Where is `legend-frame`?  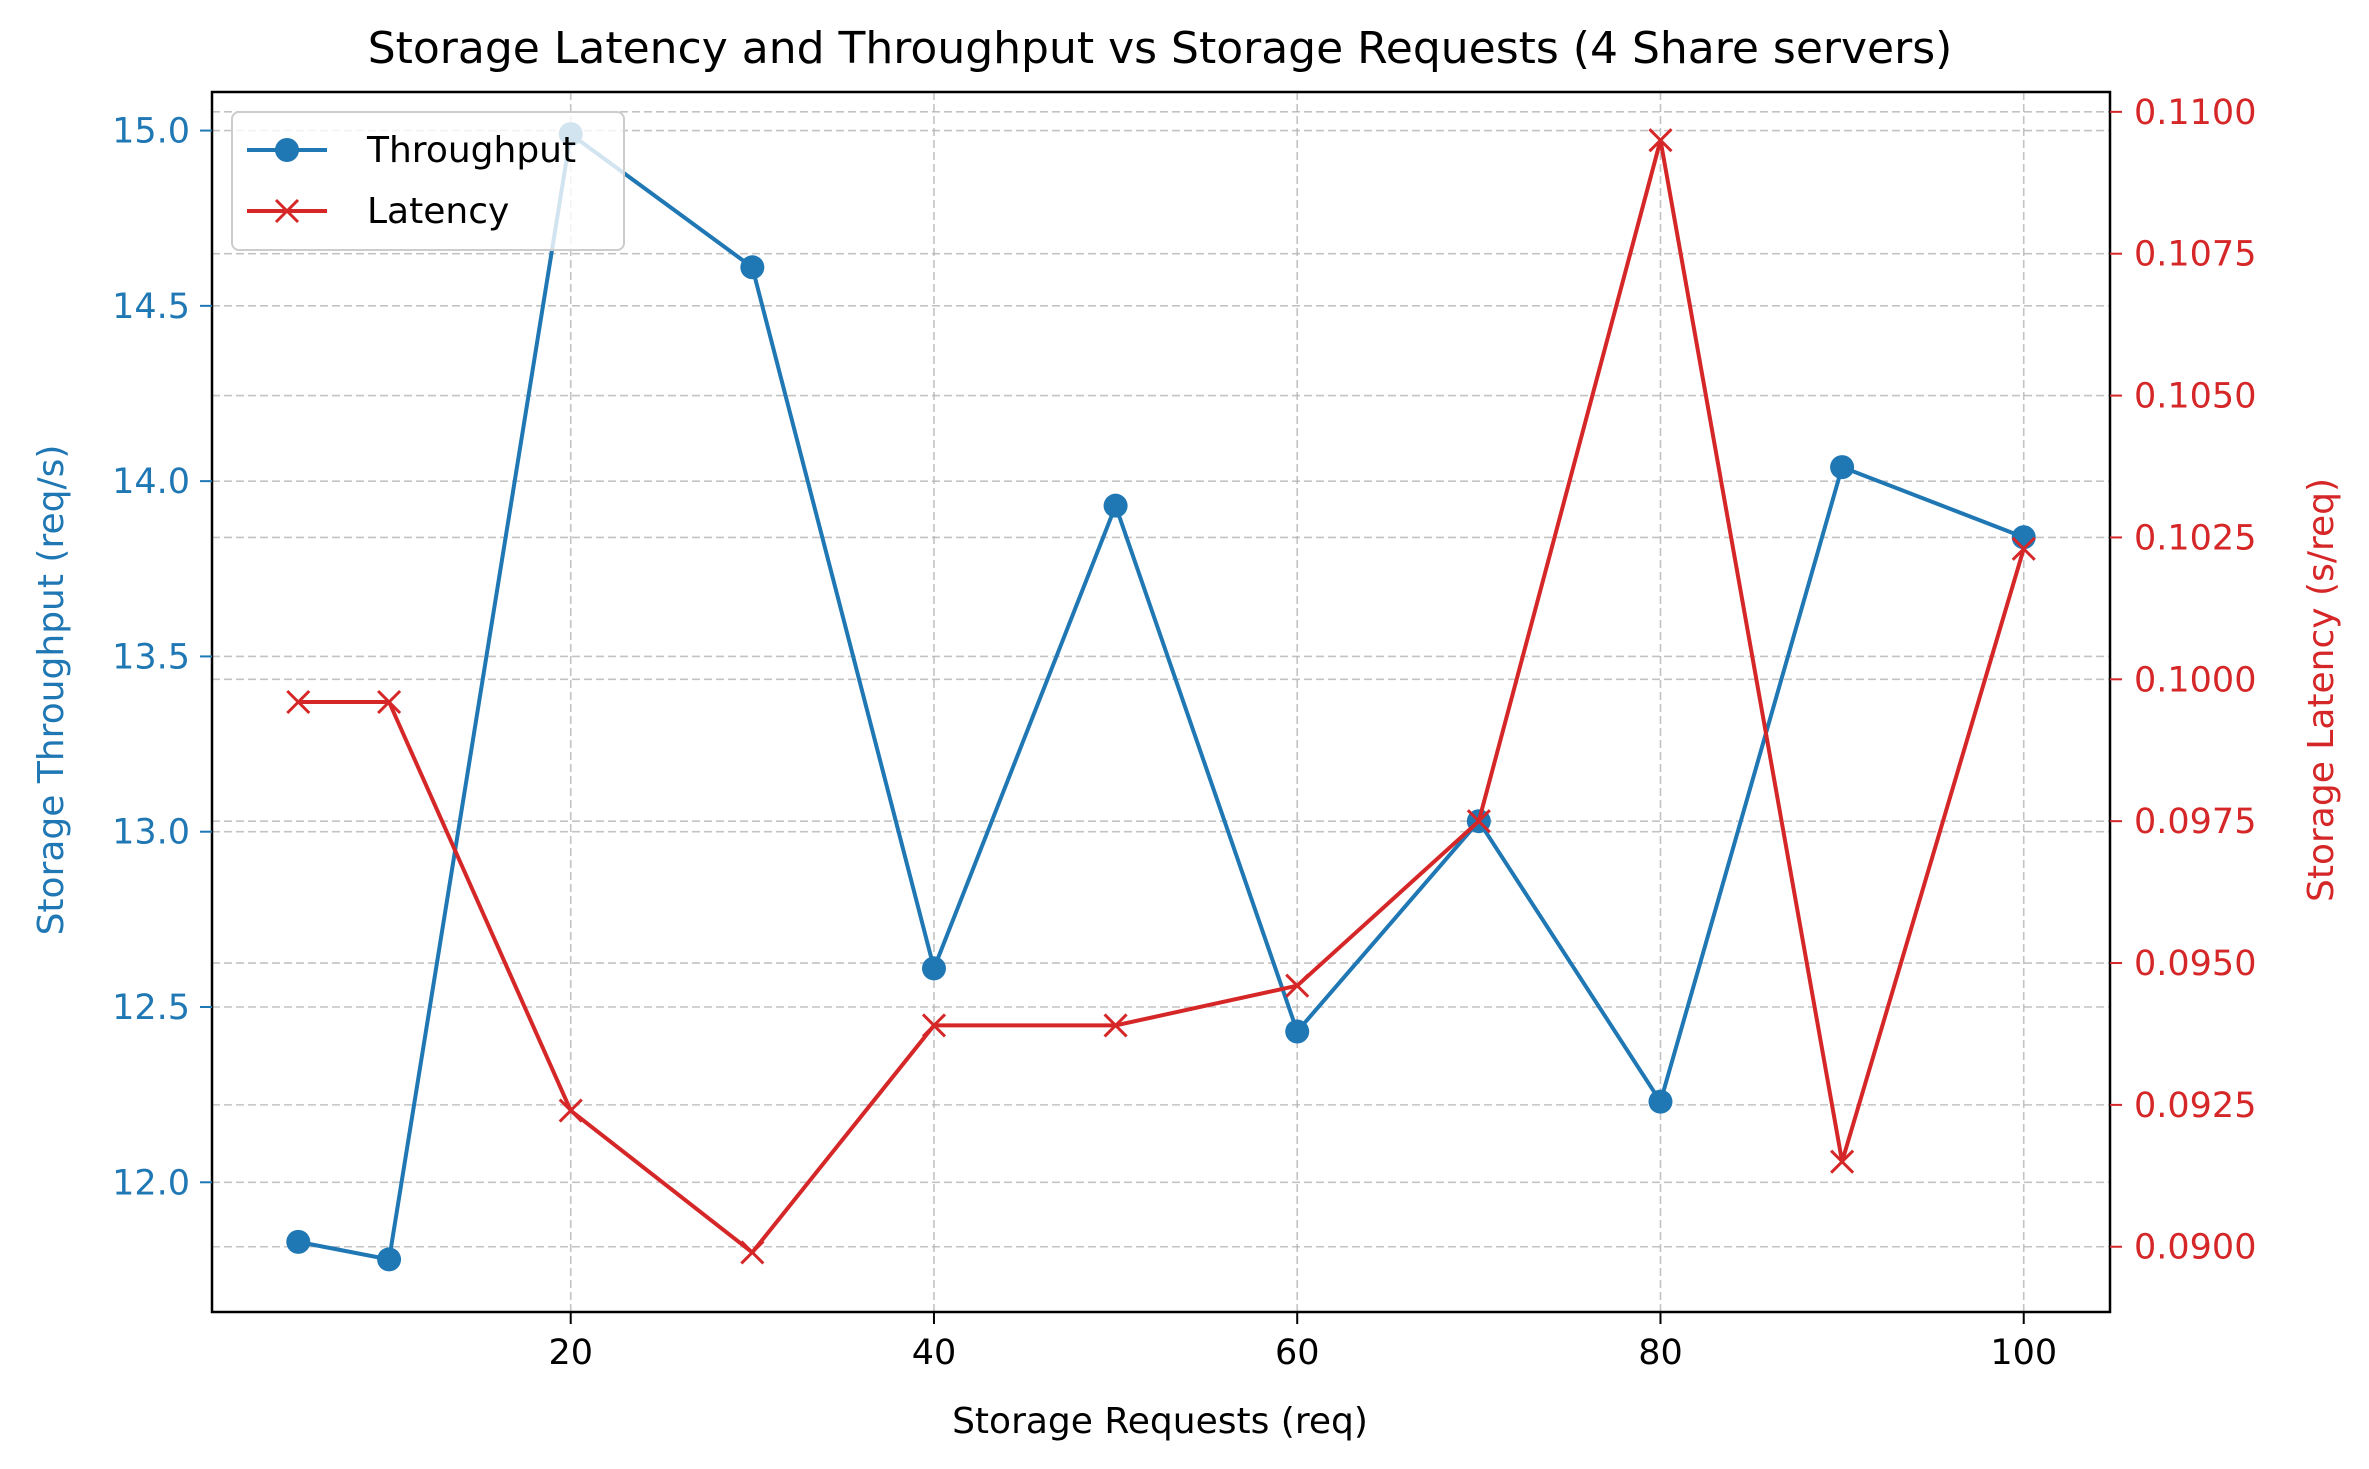 legend-frame is located at coordinates (428, 181).